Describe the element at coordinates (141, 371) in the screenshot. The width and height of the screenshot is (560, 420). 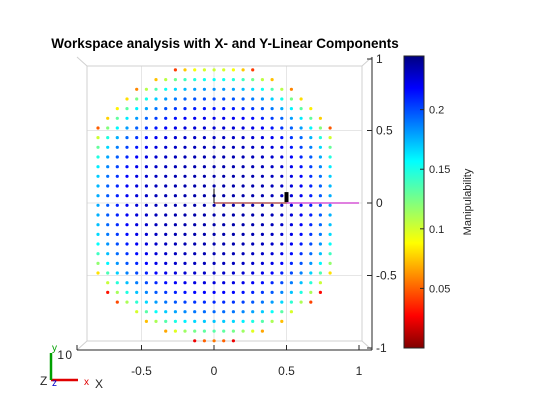
I see `x-tick-label: -0.5` at that location.